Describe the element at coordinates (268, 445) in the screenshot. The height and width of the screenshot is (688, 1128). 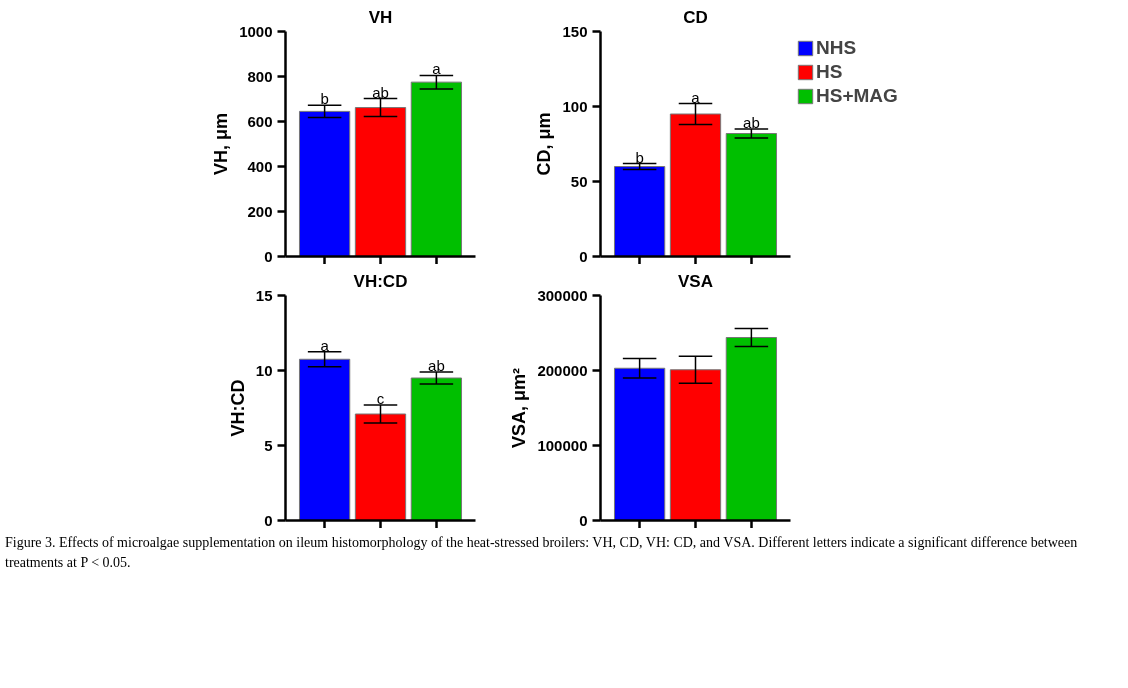
I see `y-tick-label: 5` at that location.